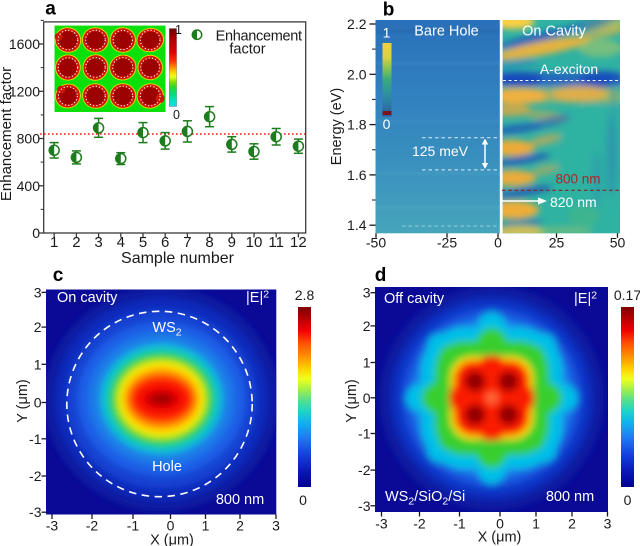 The height and width of the screenshot is (546, 640). Describe the element at coordinates (446, 32) in the screenshot. I see `svg-text: Bare Hole` at that location.